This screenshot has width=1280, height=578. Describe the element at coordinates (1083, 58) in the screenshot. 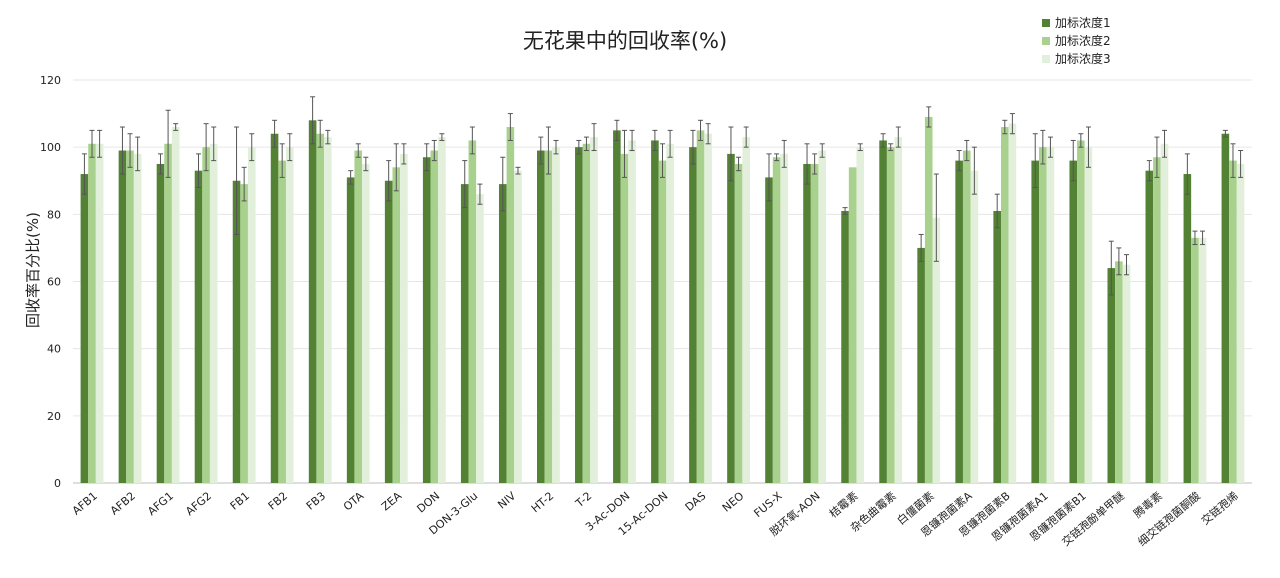

I see `legend-label: 加标浓度3` at that location.